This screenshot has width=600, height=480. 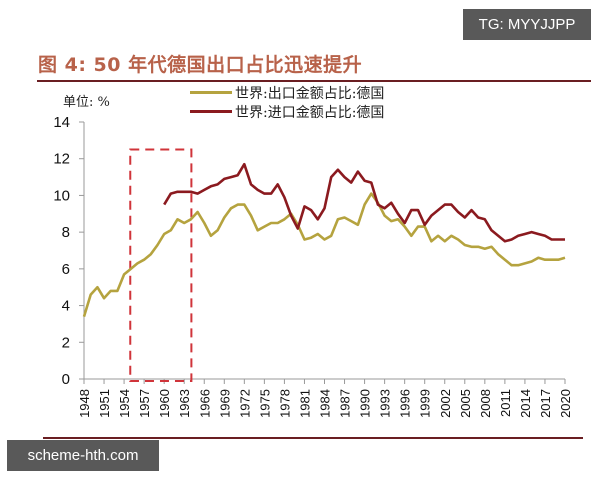 What do you see at coordinates (345, 403) in the screenshot?
I see `x-tick-label: 1987` at bounding box center [345, 403].